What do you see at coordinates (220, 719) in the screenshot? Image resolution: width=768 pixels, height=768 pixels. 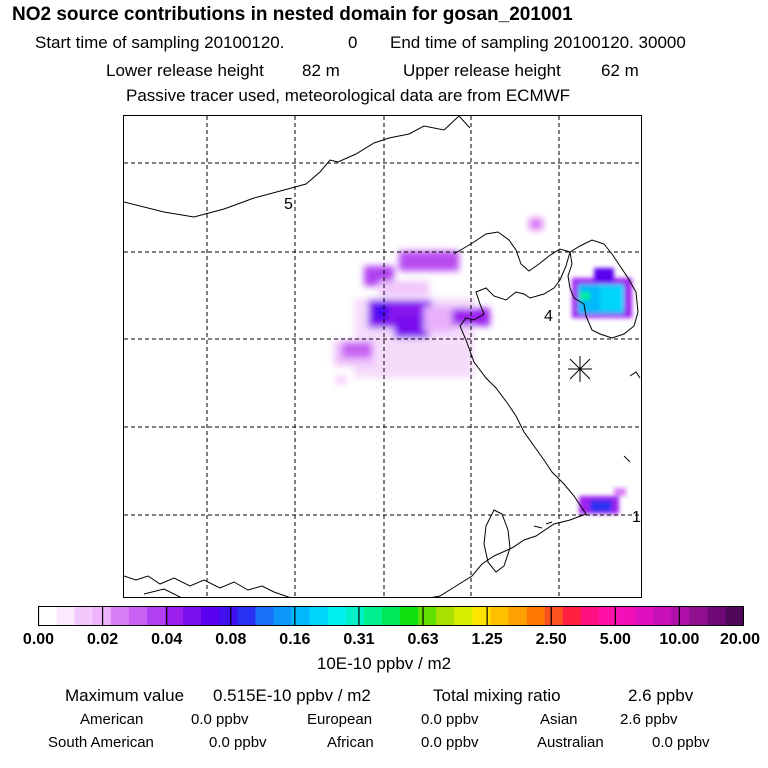 I see `region-american-value: 0.0 ppbv` at bounding box center [220, 719].